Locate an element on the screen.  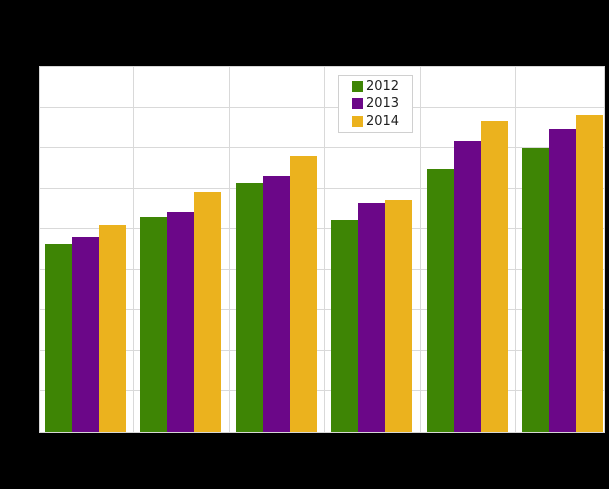
legend-label-2014: 2014 is located at coordinates (382, 121).